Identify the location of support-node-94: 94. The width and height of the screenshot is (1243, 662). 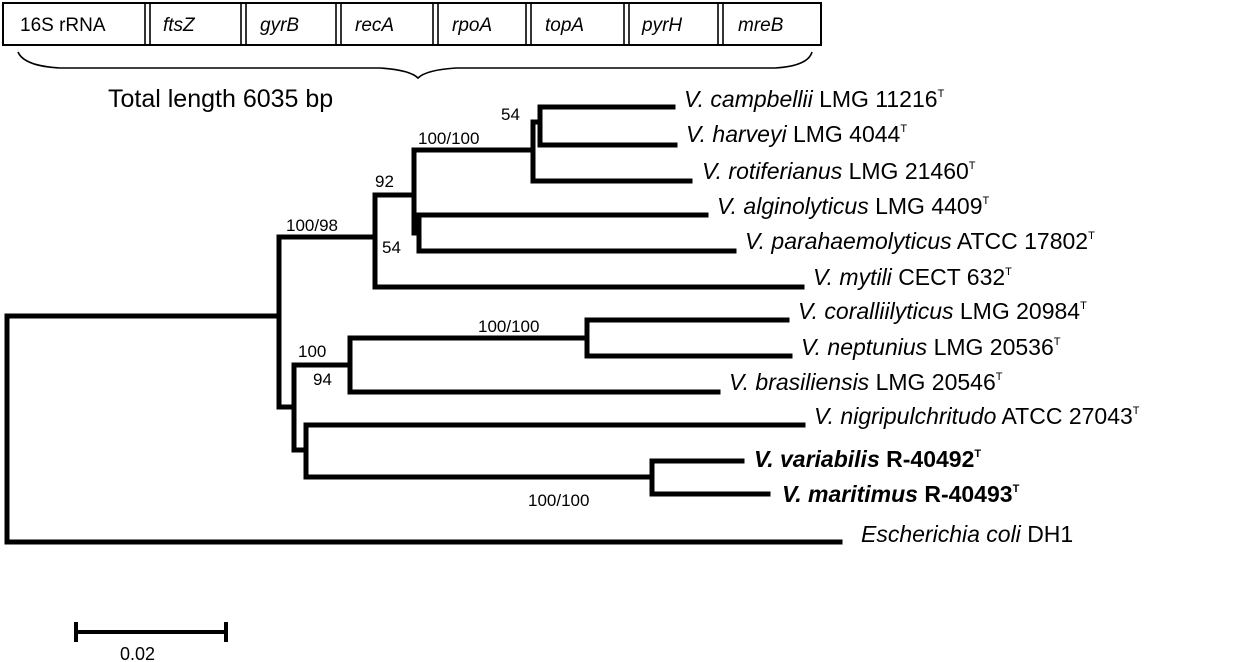
(322, 379).